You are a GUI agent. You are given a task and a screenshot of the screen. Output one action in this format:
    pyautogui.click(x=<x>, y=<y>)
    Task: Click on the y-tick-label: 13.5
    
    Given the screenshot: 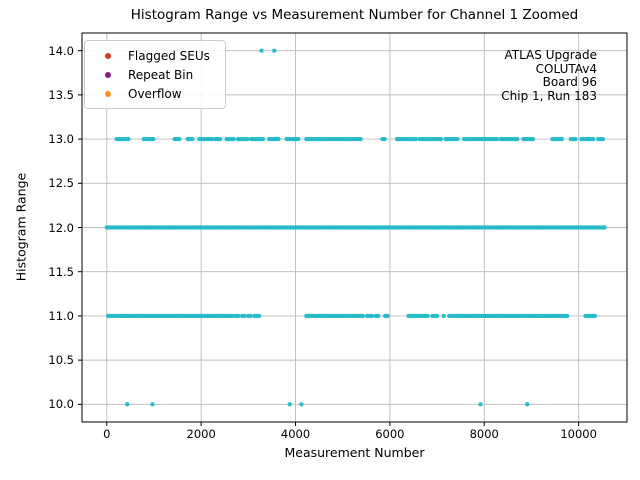 What is the action you would take?
    pyautogui.click(x=61, y=94)
    